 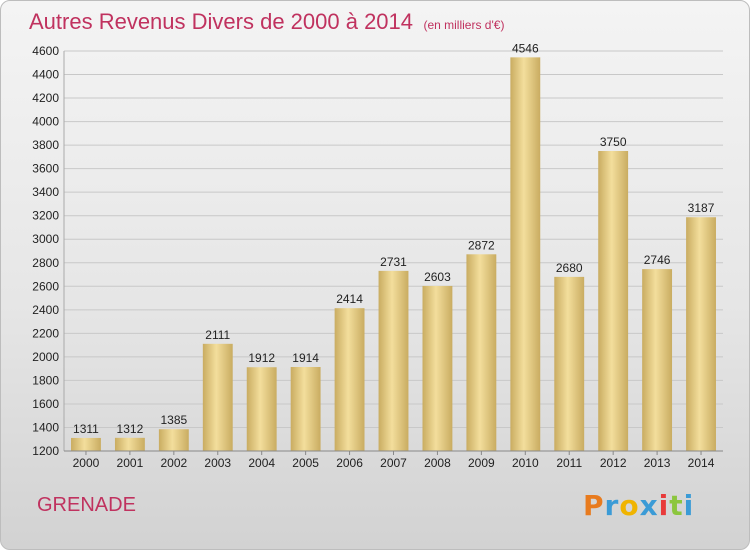 What do you see at coordinates (45, 357) in the screenshot?
I see `y-tick-label: 2000` at bounding box center [45, 357].